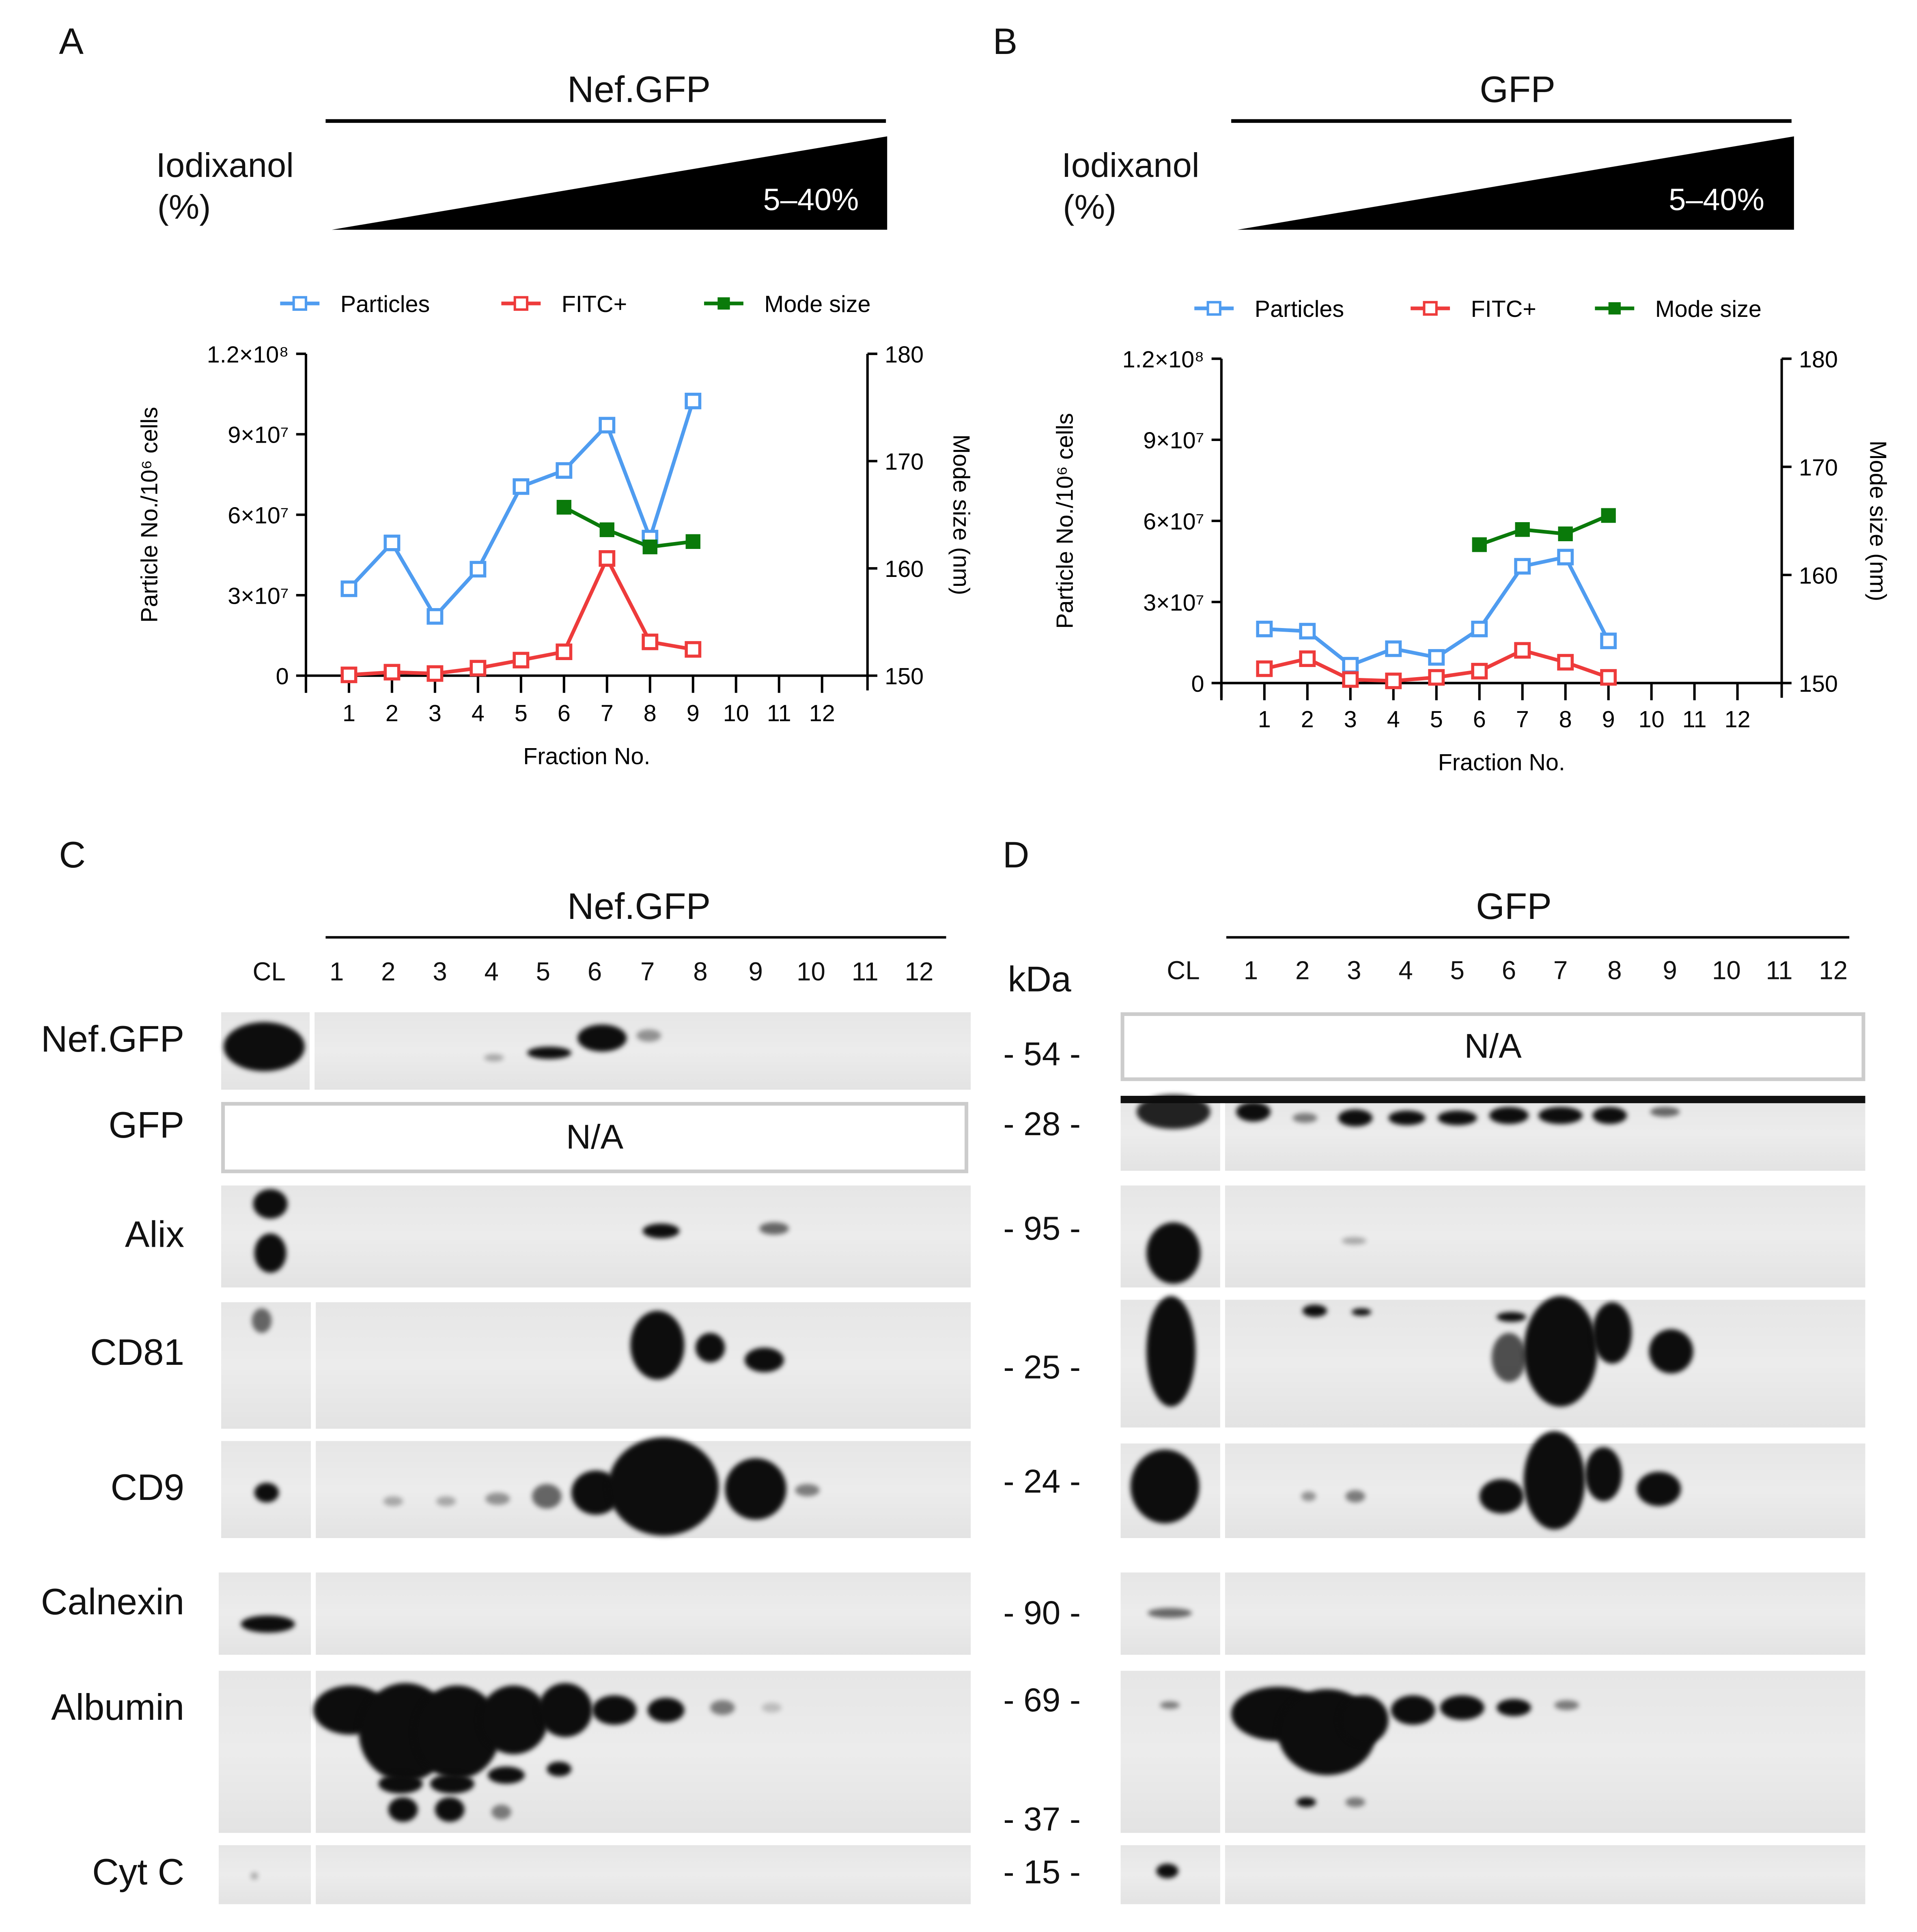 The height and width of the screenshot is (1932, 1917). What do you see at coordinates (779, 713) in the screenshot?
I see `x-tick-label: 11` at bounding box center [779, 713].